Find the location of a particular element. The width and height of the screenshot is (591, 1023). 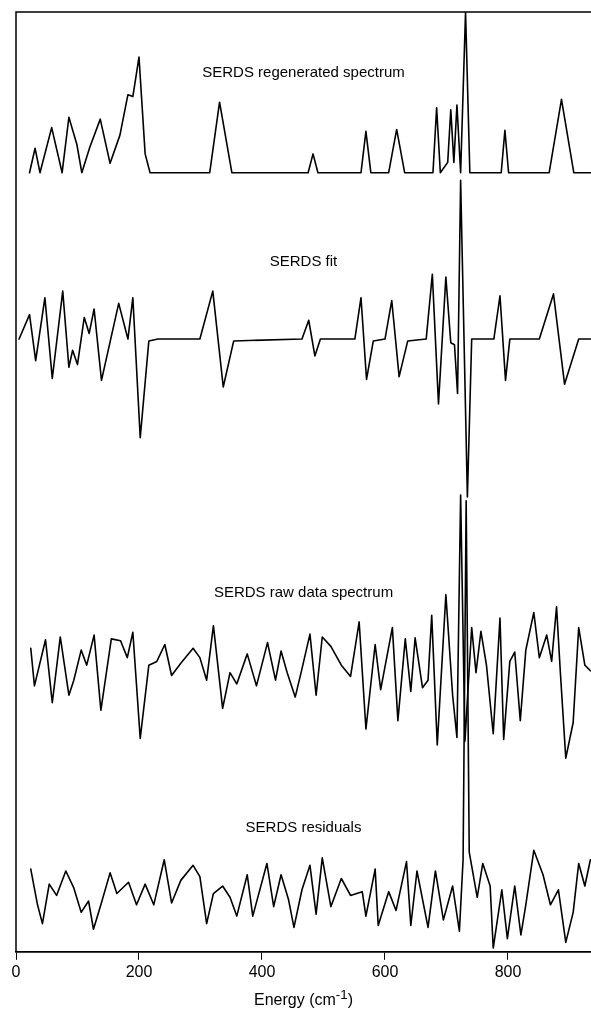

x-axis-title: Energy (cm$^{-1}$) is located at coordinates (303, 998).